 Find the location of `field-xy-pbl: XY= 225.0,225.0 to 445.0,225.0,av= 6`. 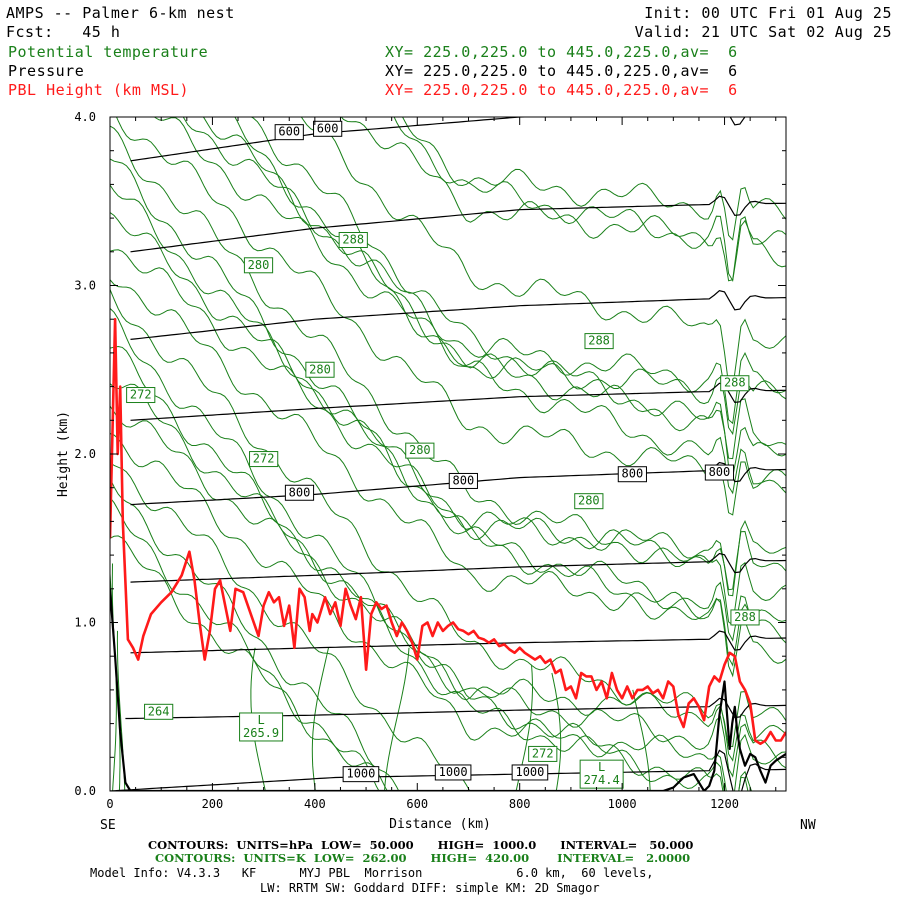

field-xy-pbl: XY= 225.0,225.0 to 445.0,225.0,av= 6 is located at coordinates (561, 90).